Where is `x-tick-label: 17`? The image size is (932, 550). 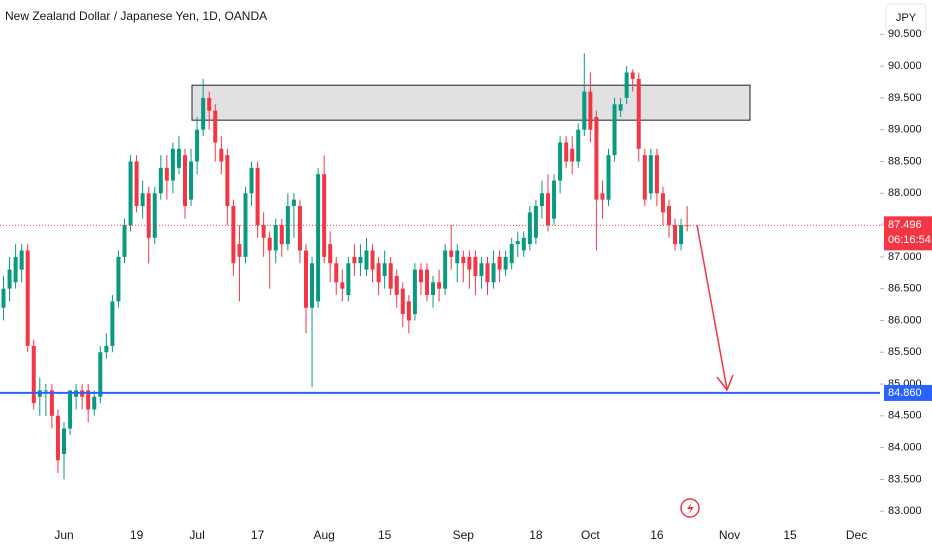 x-tick-label: 17 is located at coordinates (258, 535).